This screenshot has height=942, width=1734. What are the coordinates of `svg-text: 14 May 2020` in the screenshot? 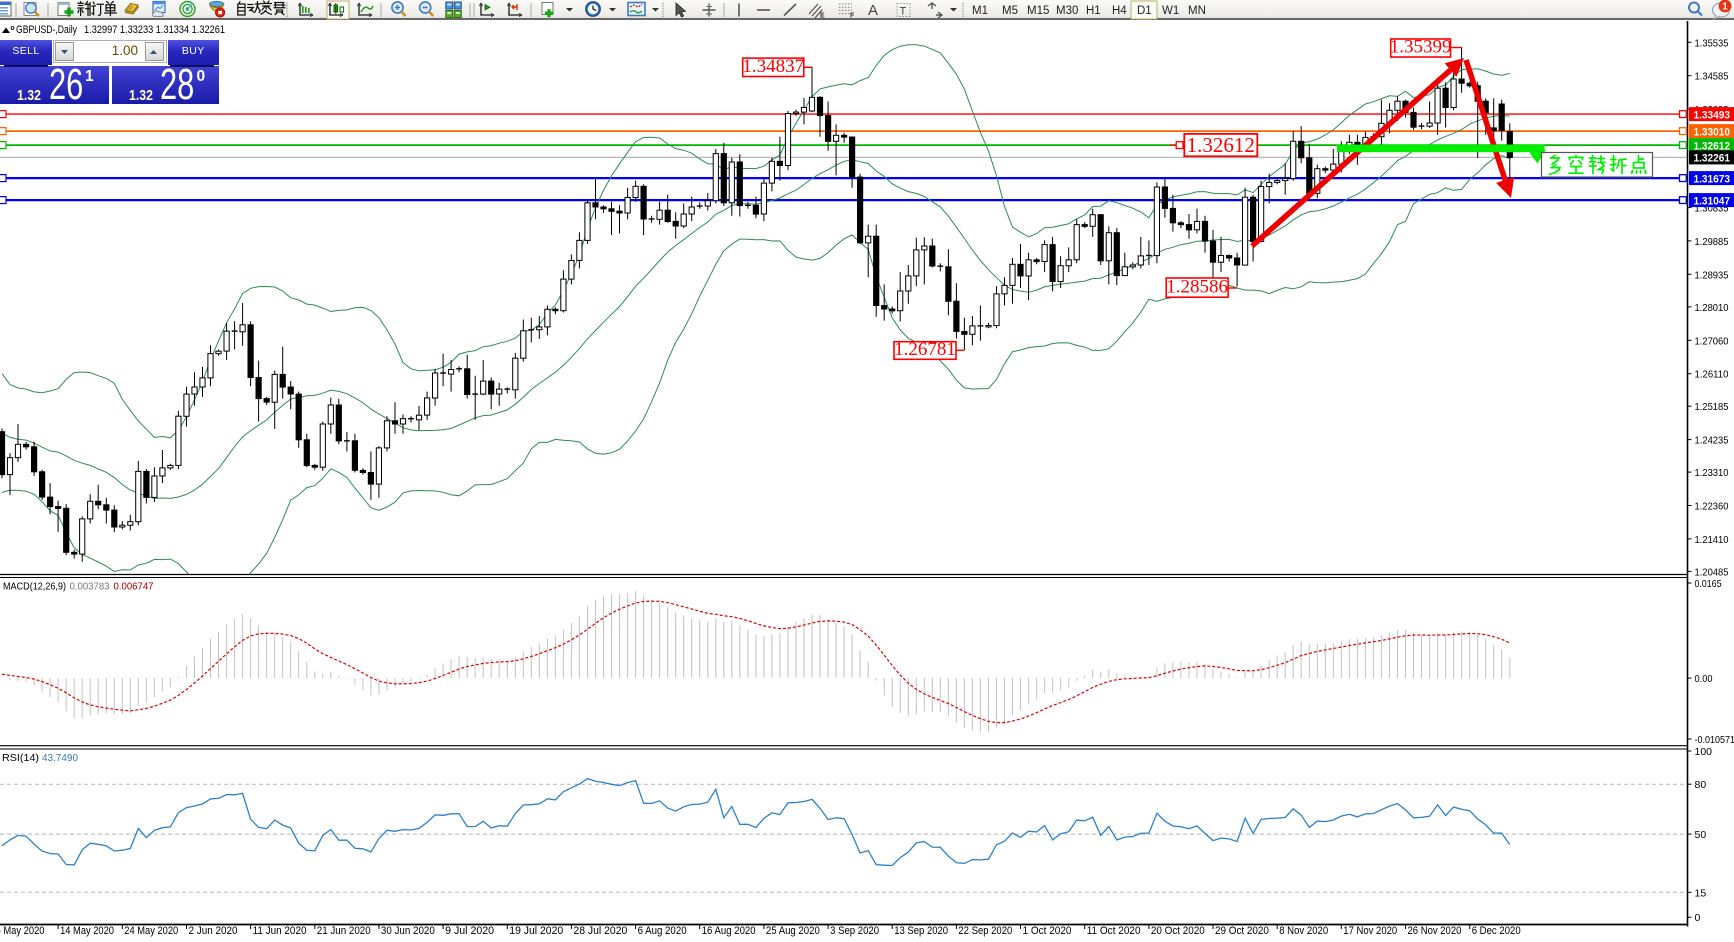 It's located at (87, 931).